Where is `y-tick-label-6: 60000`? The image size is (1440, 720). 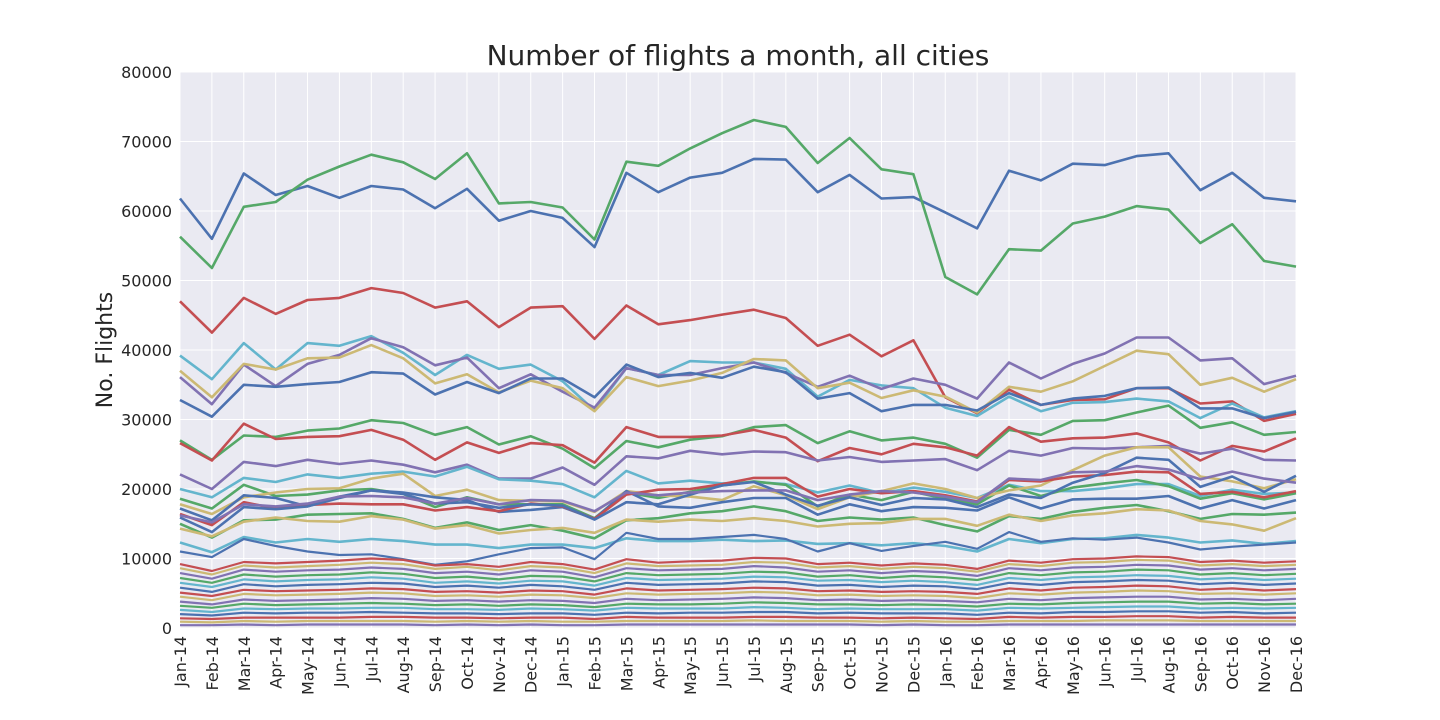 y-tick-label-6: 60000 is located at coordinates (146, 211).